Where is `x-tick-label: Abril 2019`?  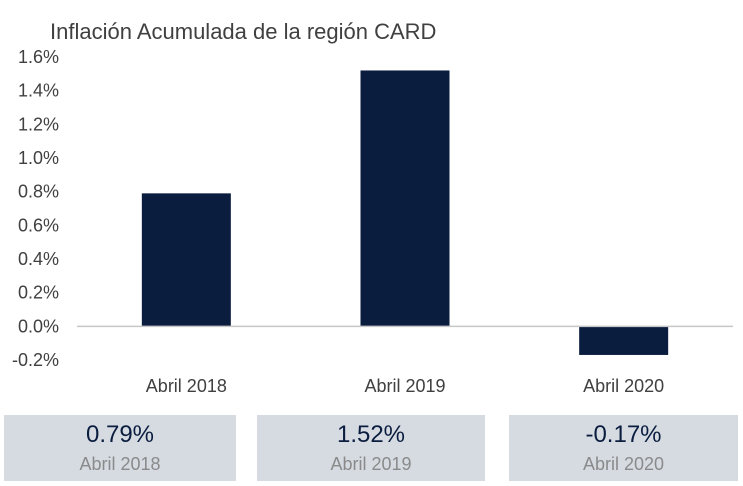 x-tick-label: Abril 2019 is located at coordinates (404, 386).